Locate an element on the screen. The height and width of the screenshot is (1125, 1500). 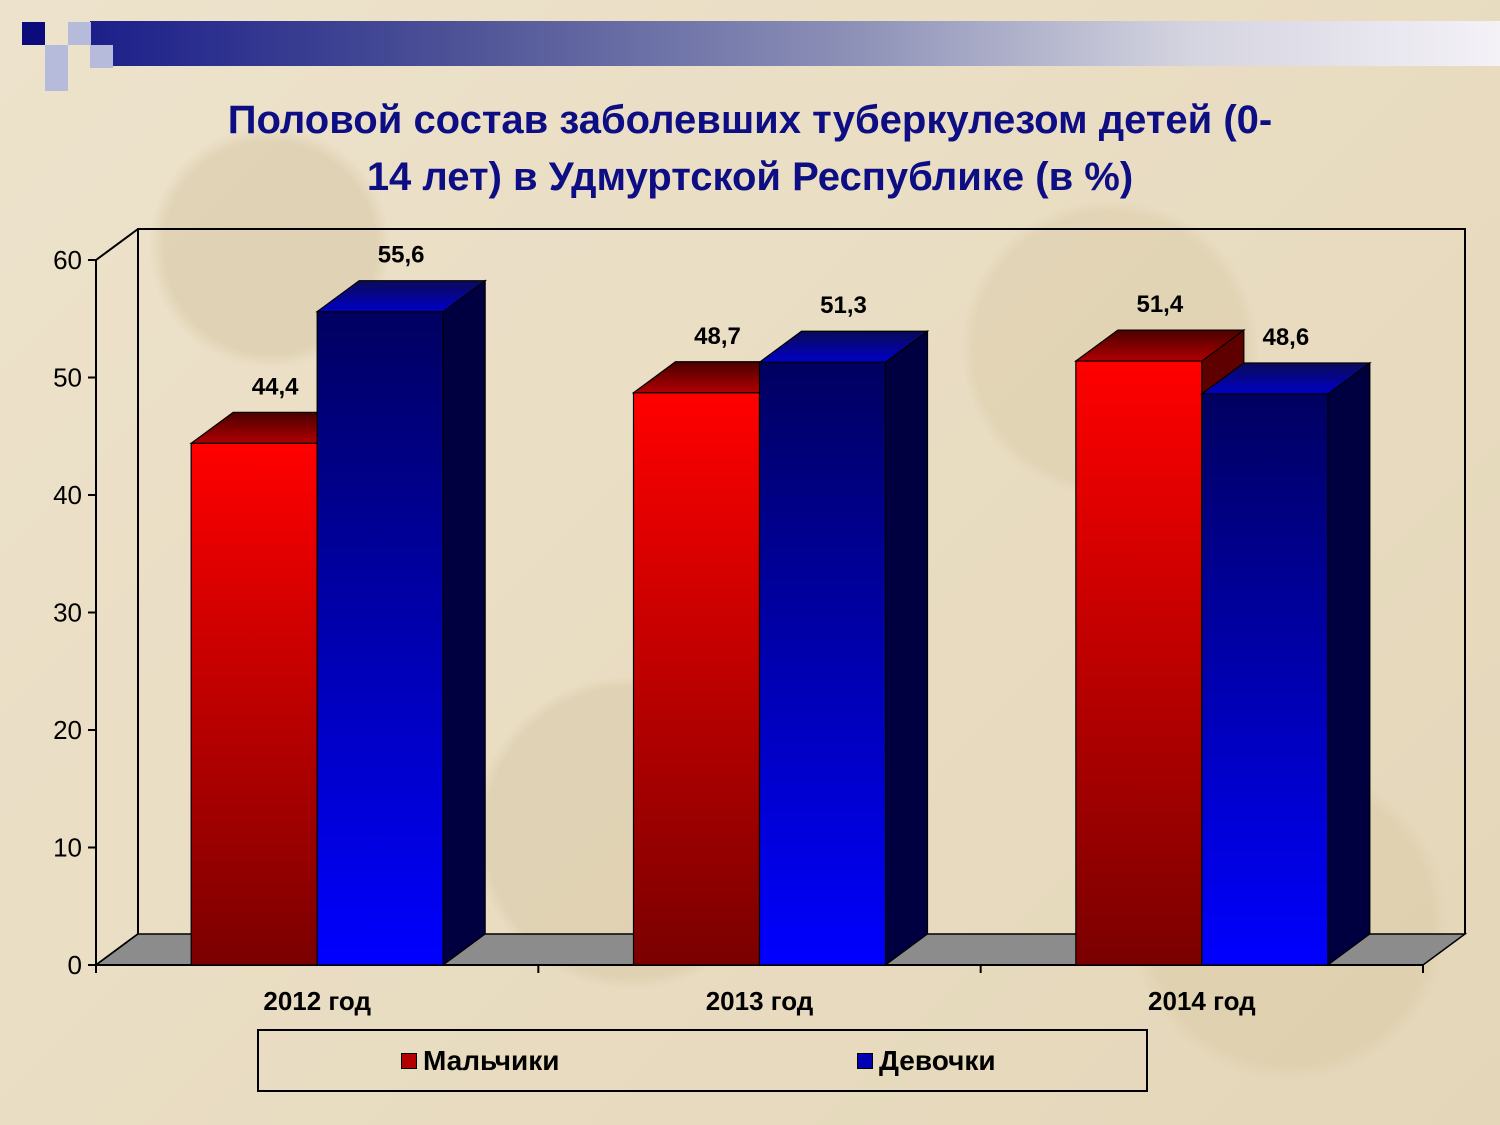
legend-item-girls: Девочки is located at coordinates (926, 1060).